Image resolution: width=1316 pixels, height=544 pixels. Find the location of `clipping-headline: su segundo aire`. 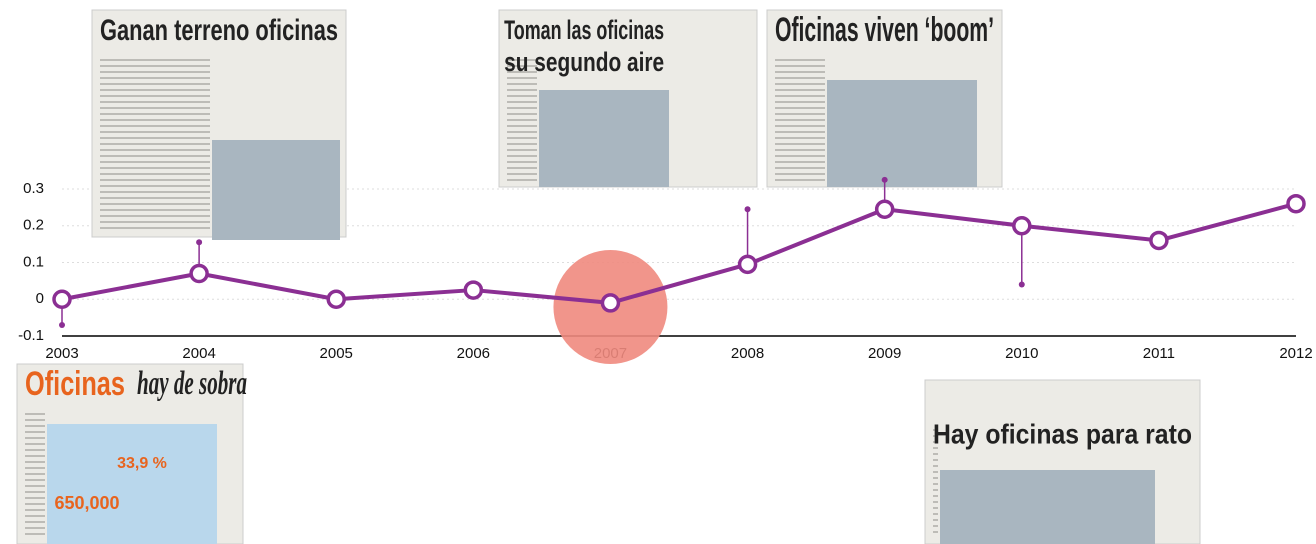

clipping-headline: su segundo aire is located at coordinates (584, 62).